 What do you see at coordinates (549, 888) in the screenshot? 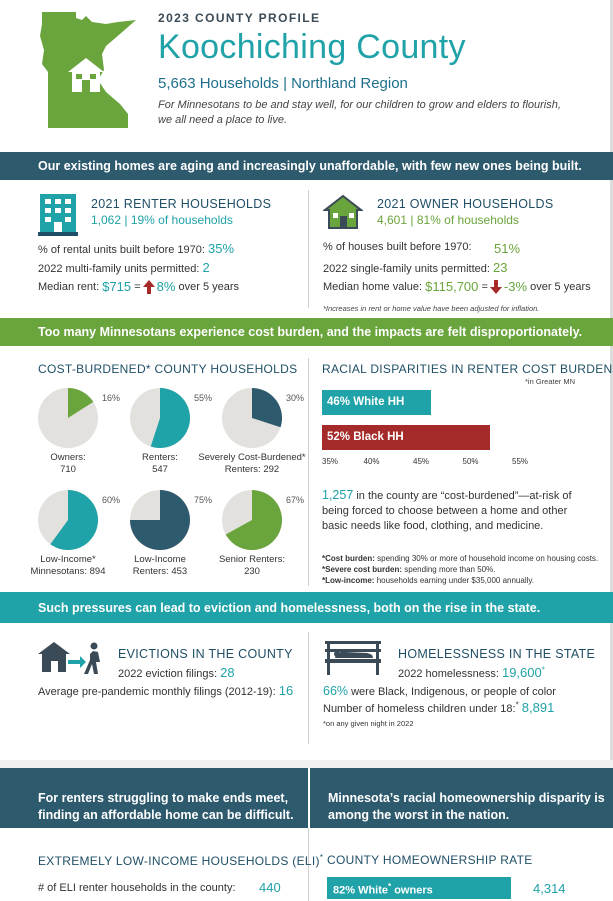
I see `homeownership-value: 4,314` at bounding box center [549, 888].